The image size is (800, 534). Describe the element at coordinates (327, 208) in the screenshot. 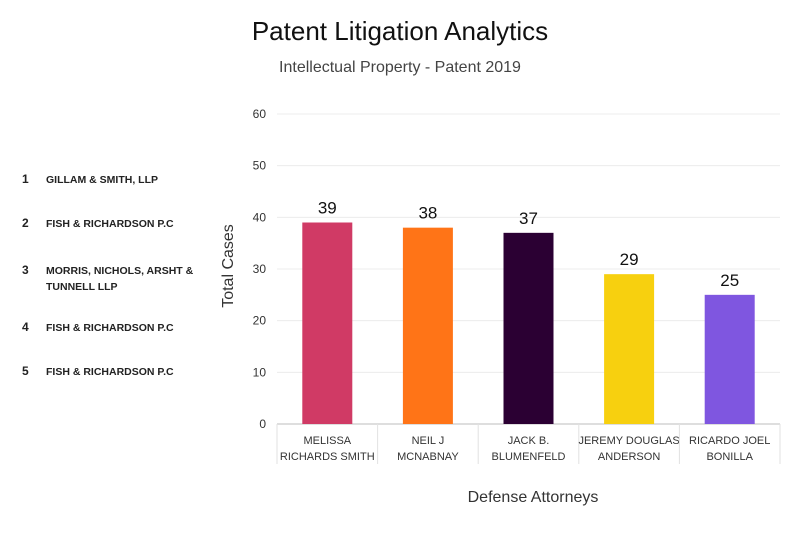

I see `bar-value-label: 39` at that location.